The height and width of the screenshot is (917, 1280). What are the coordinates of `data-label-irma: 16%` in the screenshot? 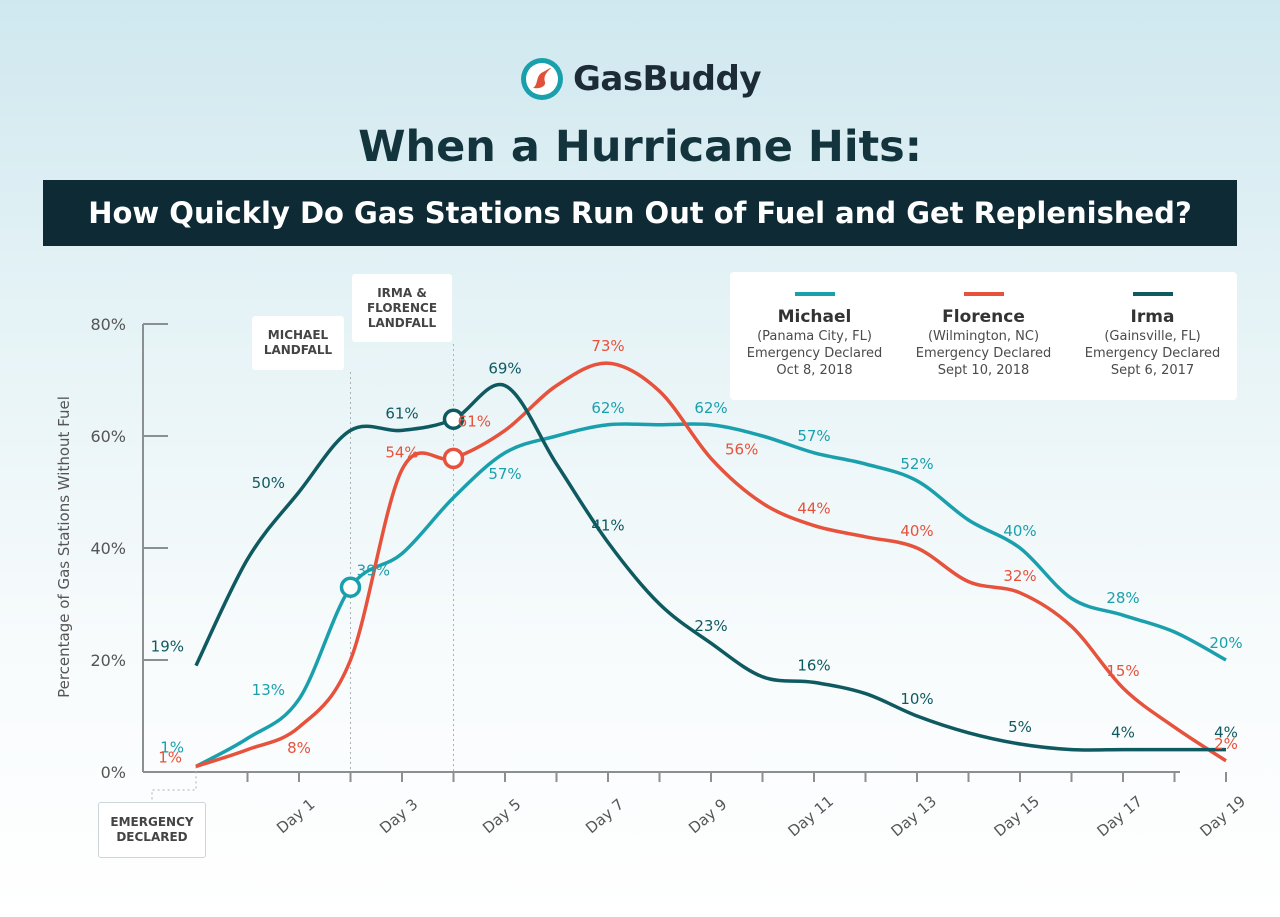 It's located at (813, 665).